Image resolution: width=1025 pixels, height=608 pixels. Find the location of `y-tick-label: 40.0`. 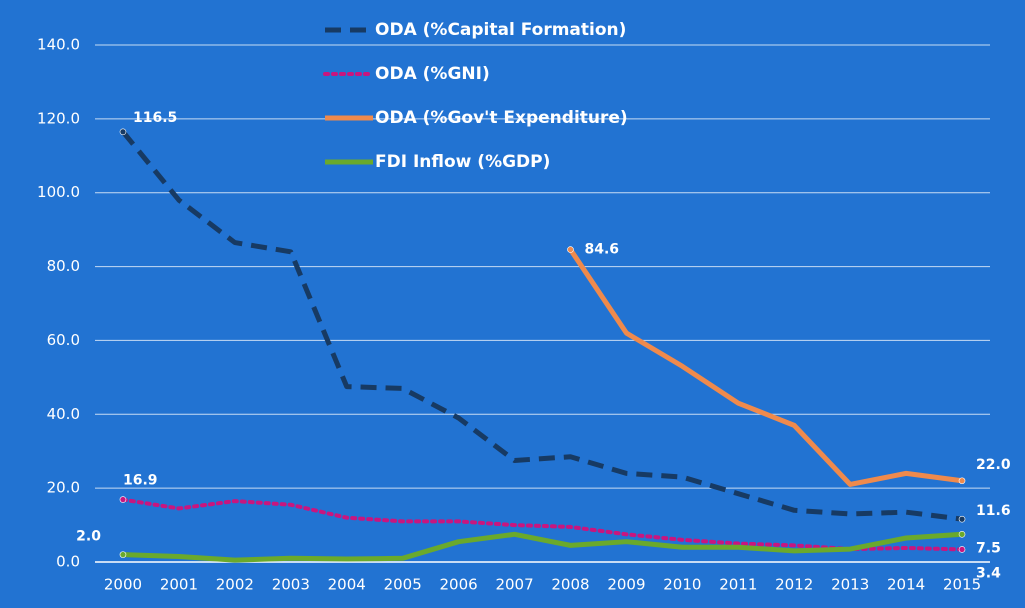

y-tick-label: 40.0 is located at coordinates (63, 414).